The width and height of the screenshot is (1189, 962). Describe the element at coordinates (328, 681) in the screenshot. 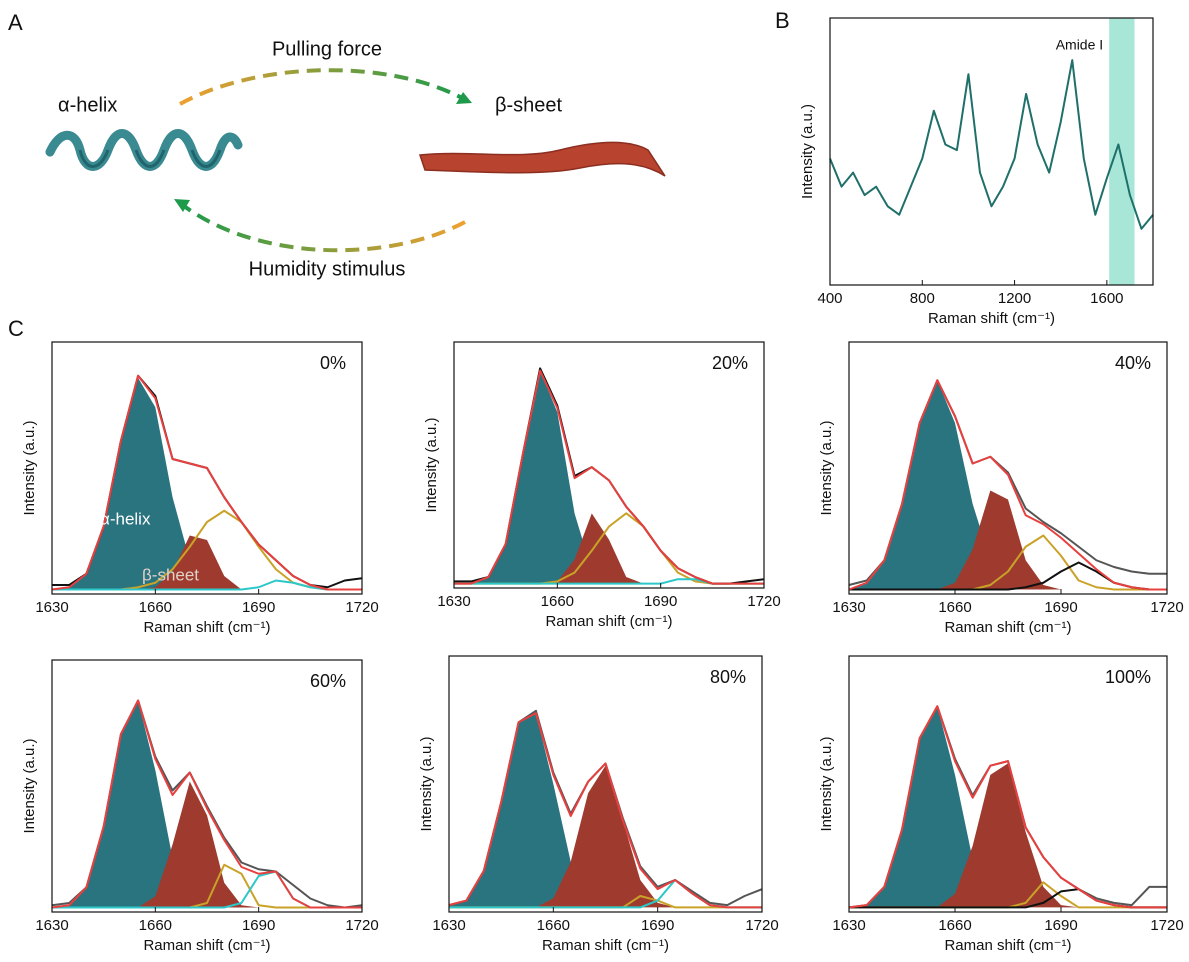

I see `panel-tag: 60%` at that location.